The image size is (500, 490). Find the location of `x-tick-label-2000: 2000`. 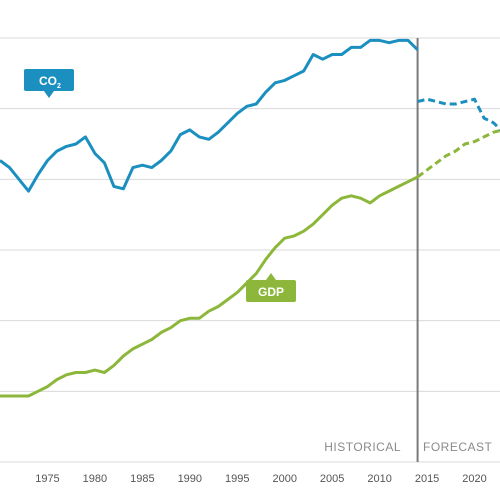

x-tick-label-2000: 2000 is located at coordinates (284, 479).